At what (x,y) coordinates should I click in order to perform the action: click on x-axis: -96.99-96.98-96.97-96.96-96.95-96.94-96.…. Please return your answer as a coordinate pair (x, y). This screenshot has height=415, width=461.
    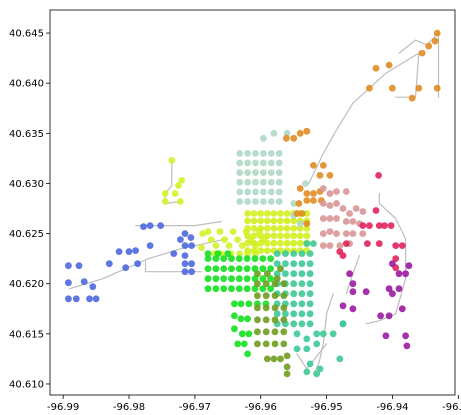
    Looking at the image, I should click on (254, 404).